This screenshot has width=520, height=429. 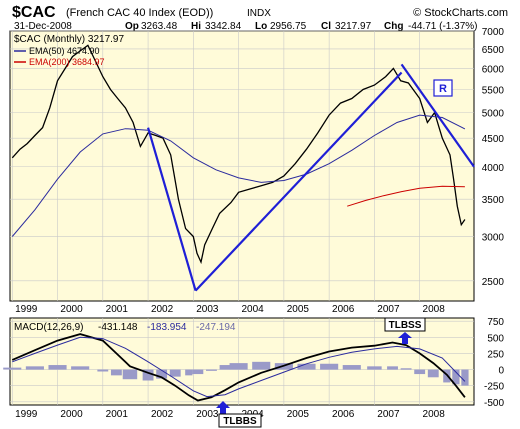 I want to click on resistance-label: R, so click(x=443, y=89).